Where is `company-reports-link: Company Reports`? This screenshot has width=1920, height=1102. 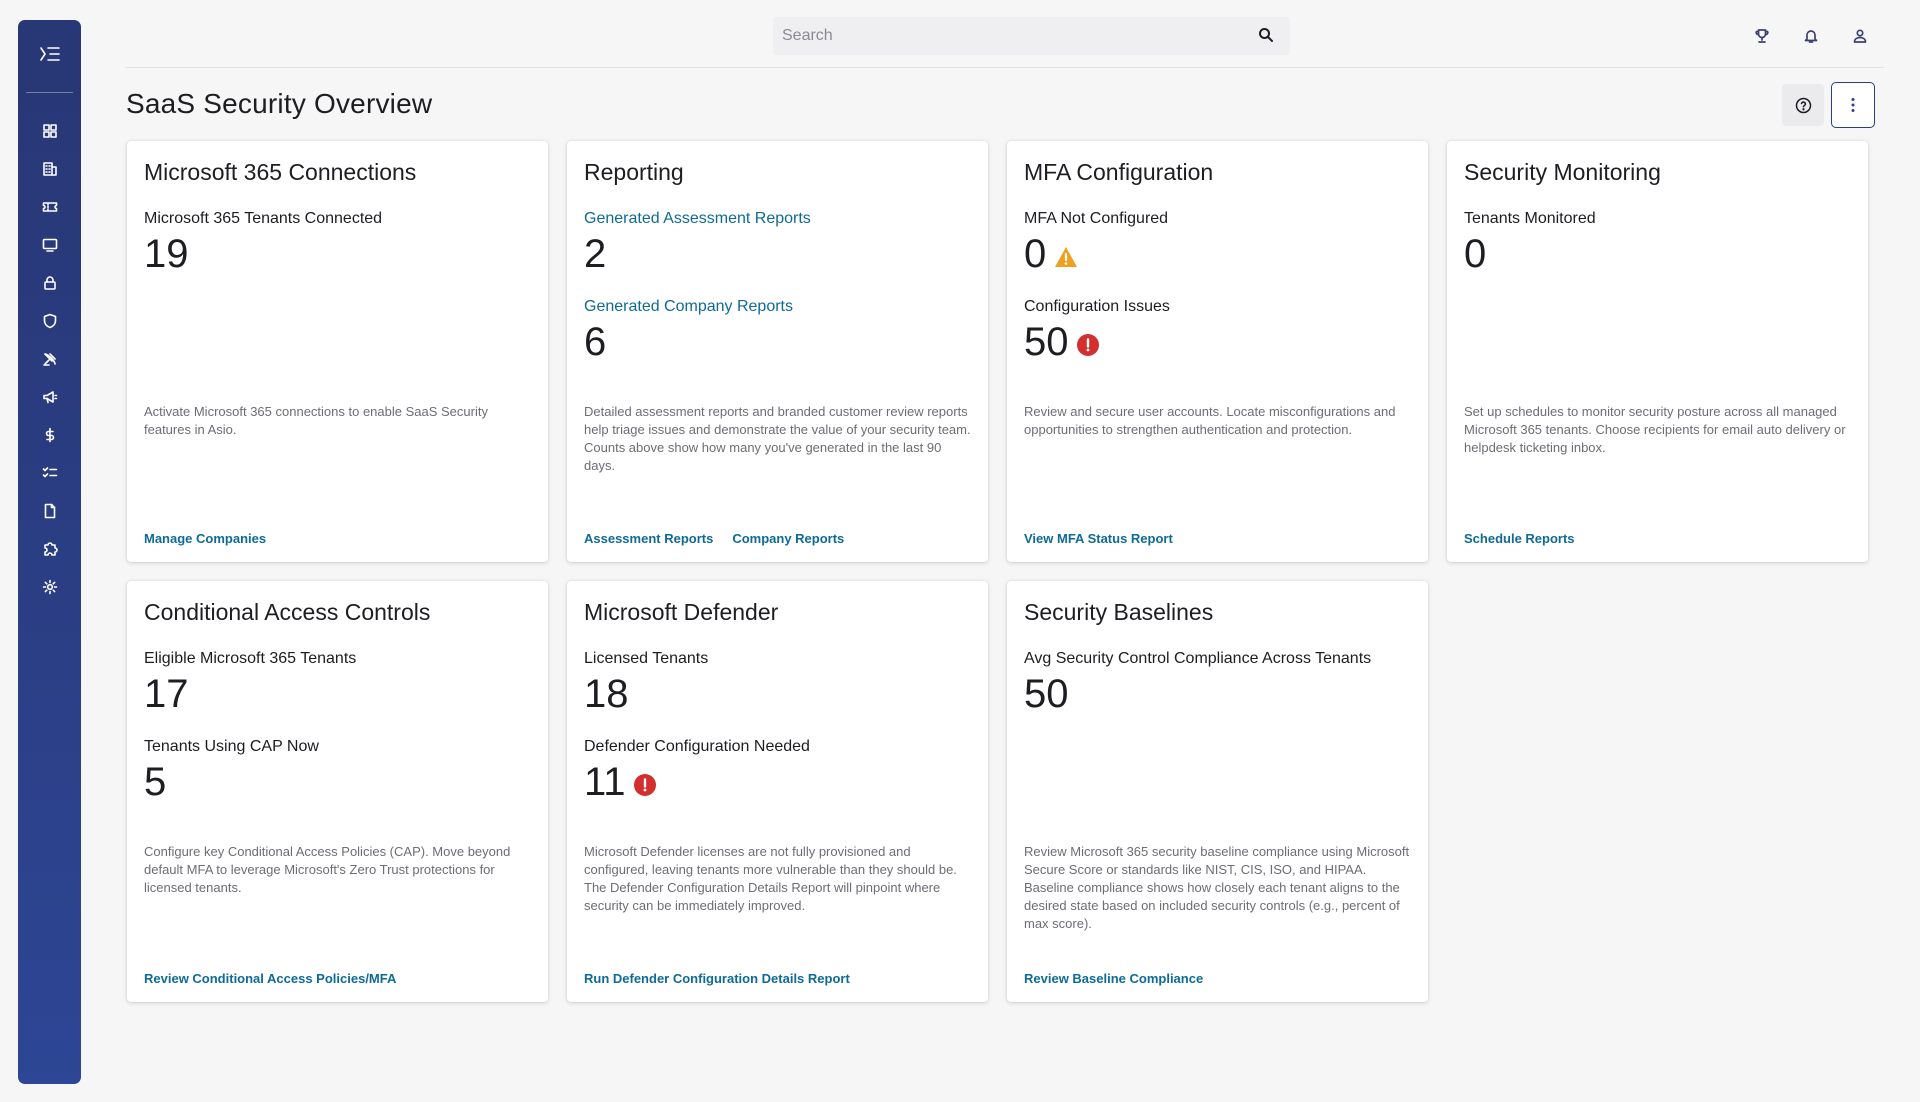
company-reports-link: Company Reports is located at coordinates (788, 538).